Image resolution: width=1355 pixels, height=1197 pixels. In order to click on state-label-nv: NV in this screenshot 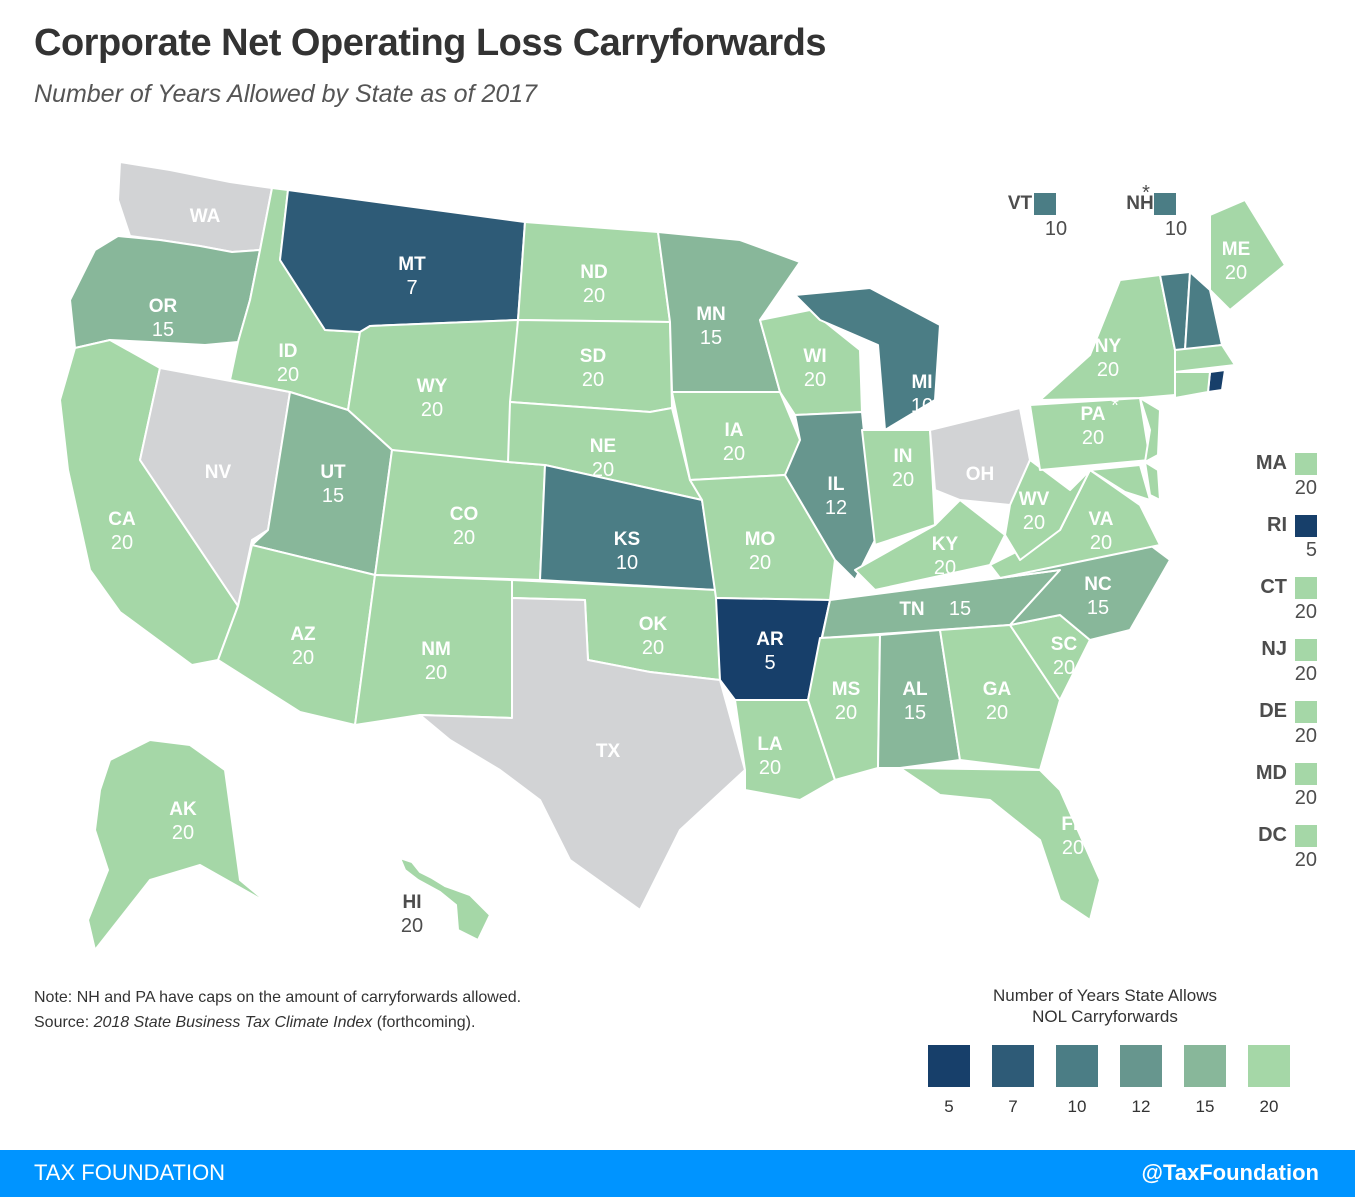, I will do `click(218, 472)`.